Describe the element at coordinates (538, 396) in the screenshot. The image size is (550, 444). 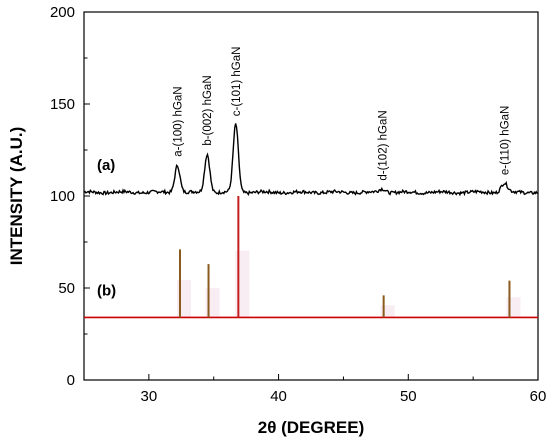
I see `x-tick-label: 60` at that location.